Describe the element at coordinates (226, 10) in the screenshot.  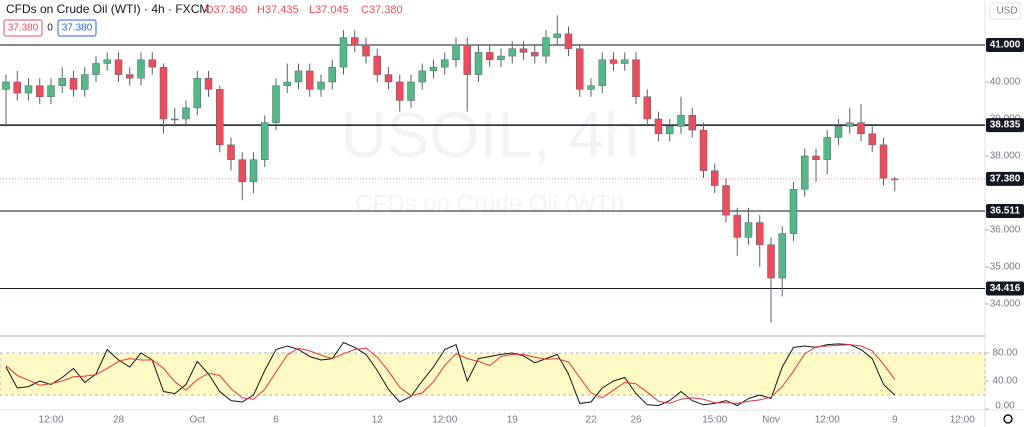
I see `ohlc-value: O37.360` at that location.